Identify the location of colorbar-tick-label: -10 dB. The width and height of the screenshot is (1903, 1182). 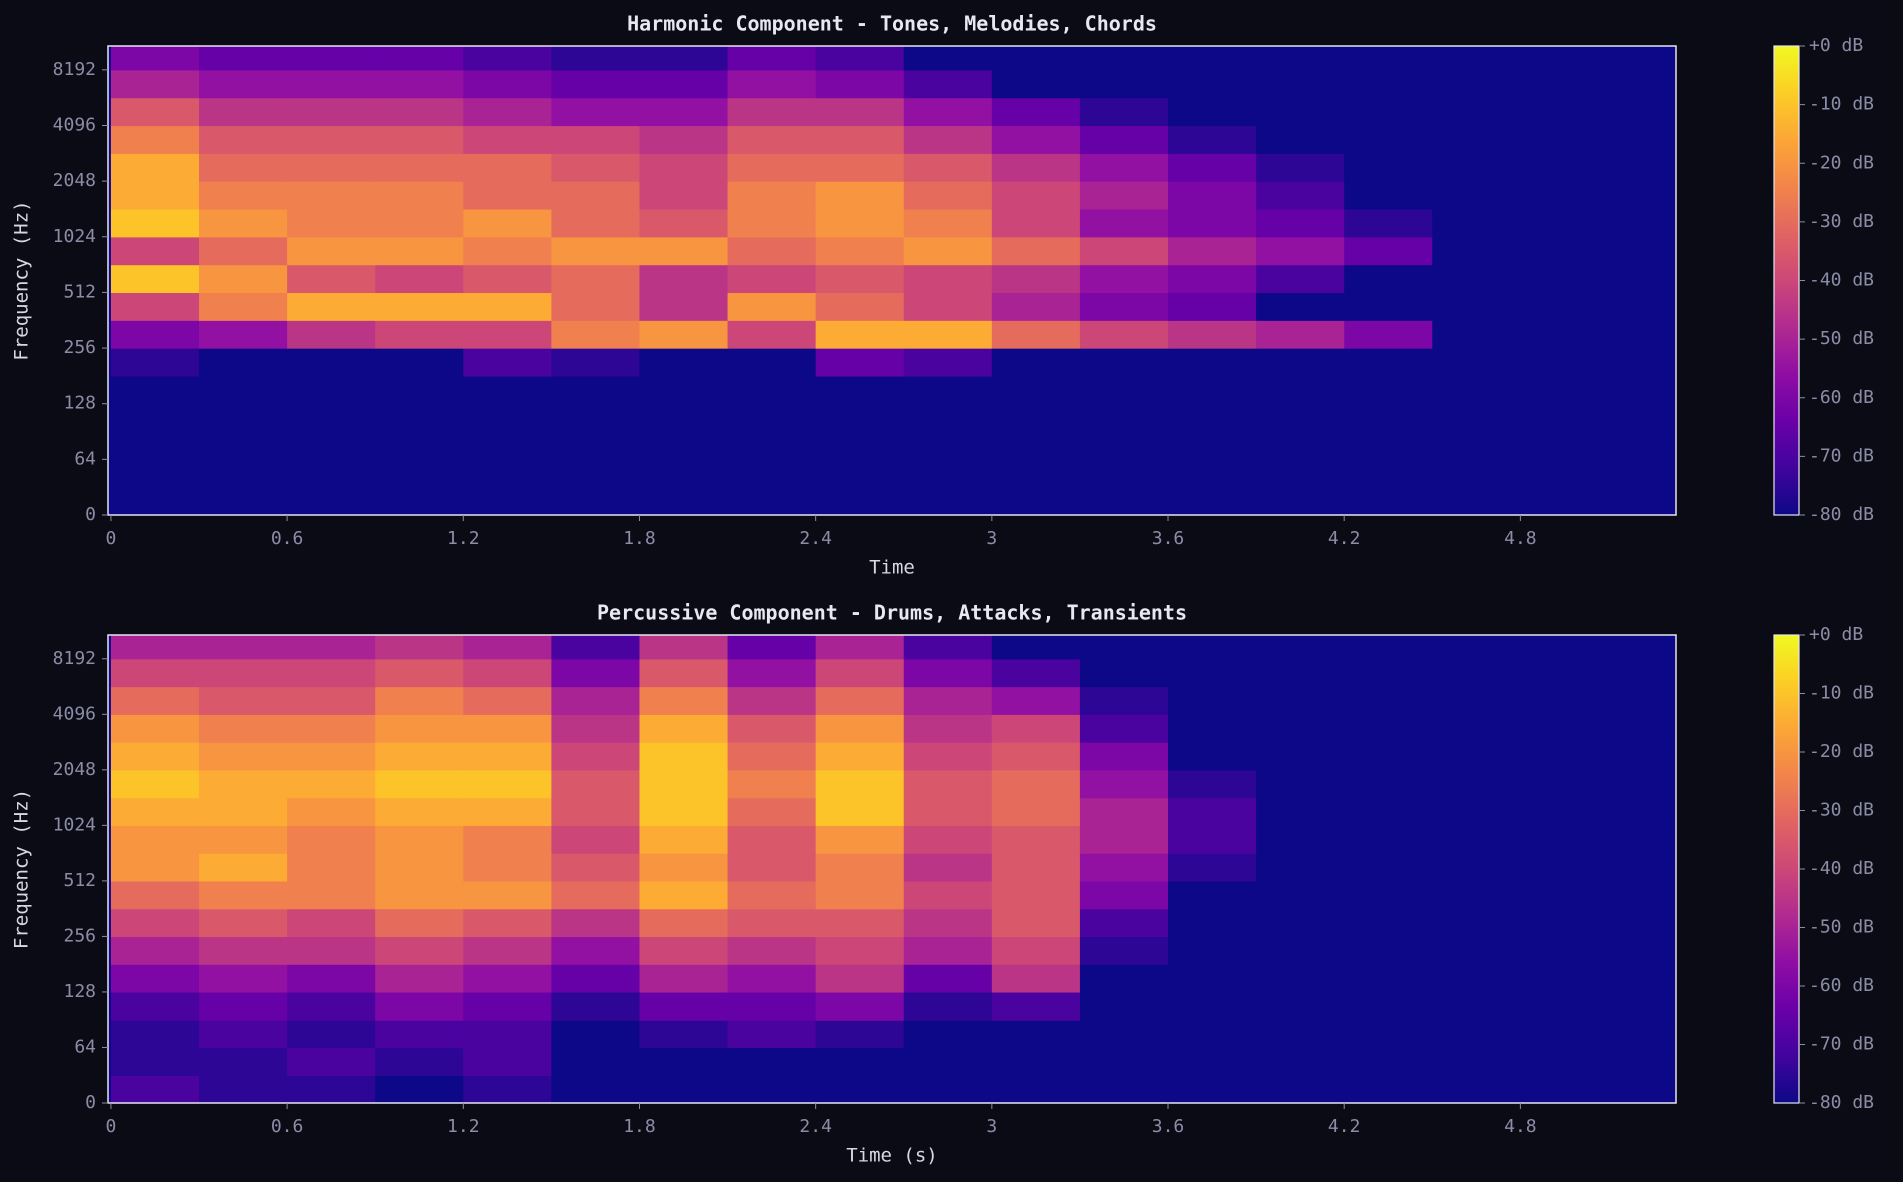
(1841, 693).